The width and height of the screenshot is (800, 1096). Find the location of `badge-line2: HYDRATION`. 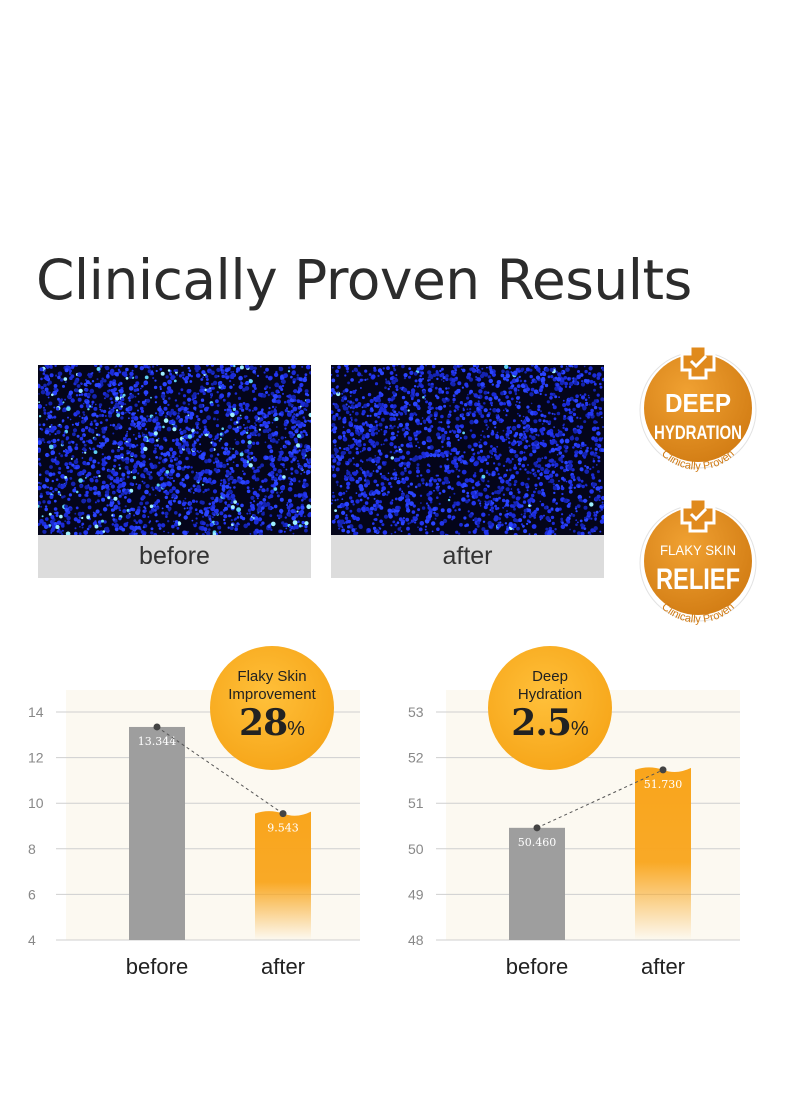

badge-line2: HYDRATION is located at coordinates (698, 433).